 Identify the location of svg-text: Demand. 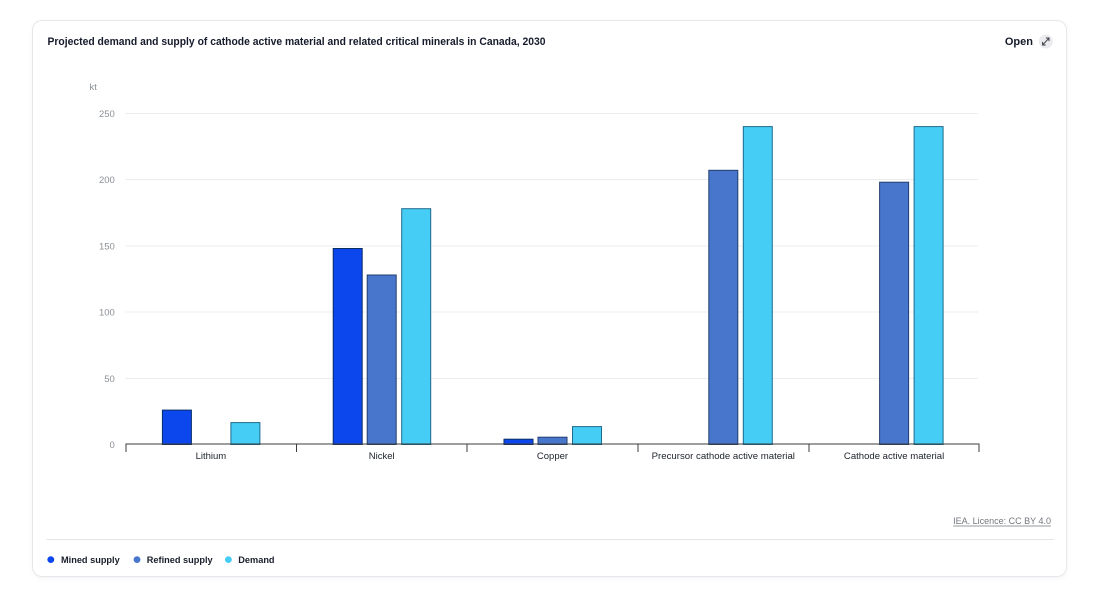
(256, 560).